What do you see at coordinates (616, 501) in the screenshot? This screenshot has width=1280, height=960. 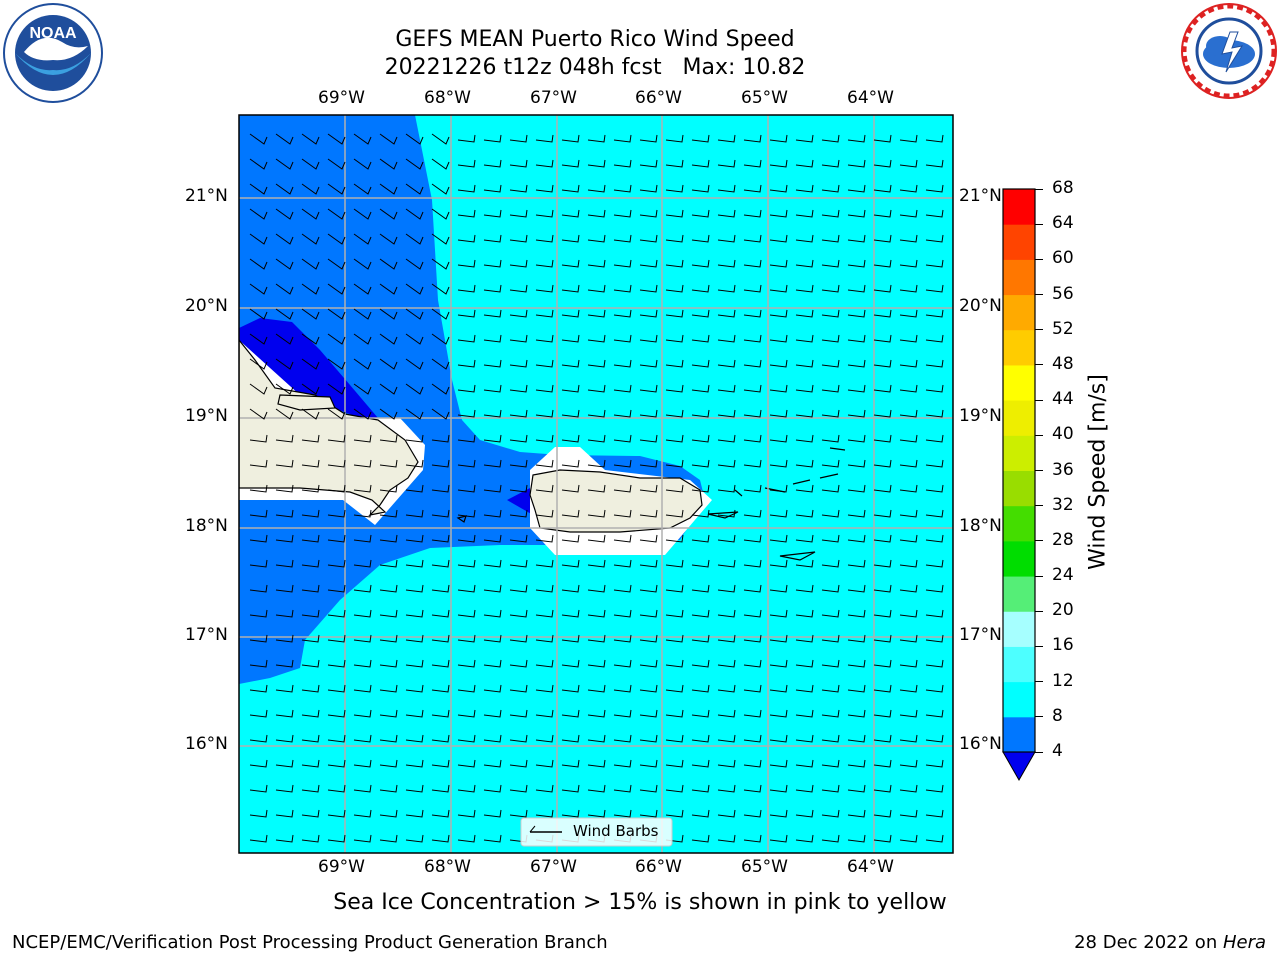 I see `land-puerto-rico` at bounding box center [616, 501].